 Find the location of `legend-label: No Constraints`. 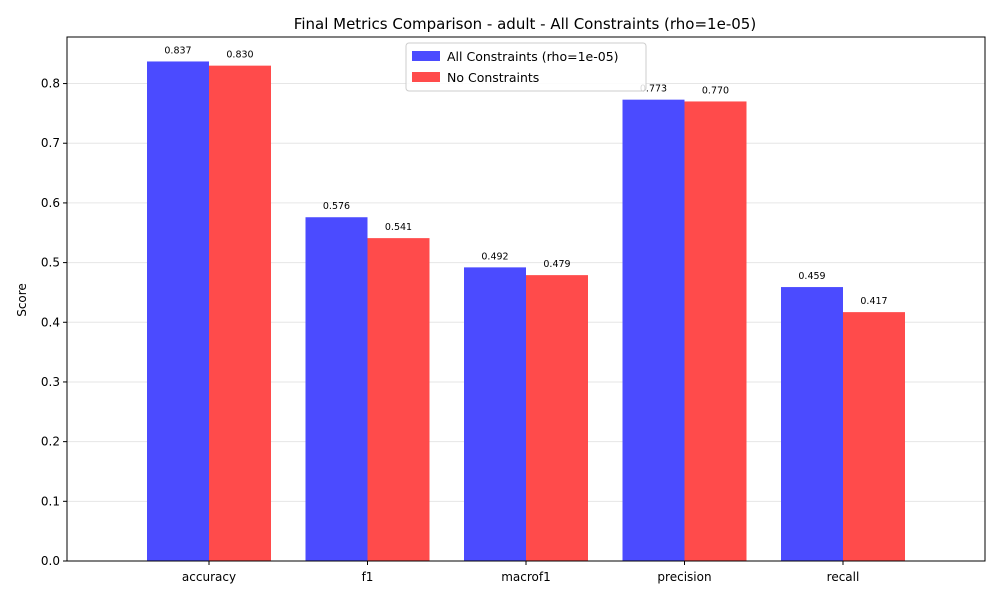

legend-label: No Constraints is located at coordinates (493, 77).